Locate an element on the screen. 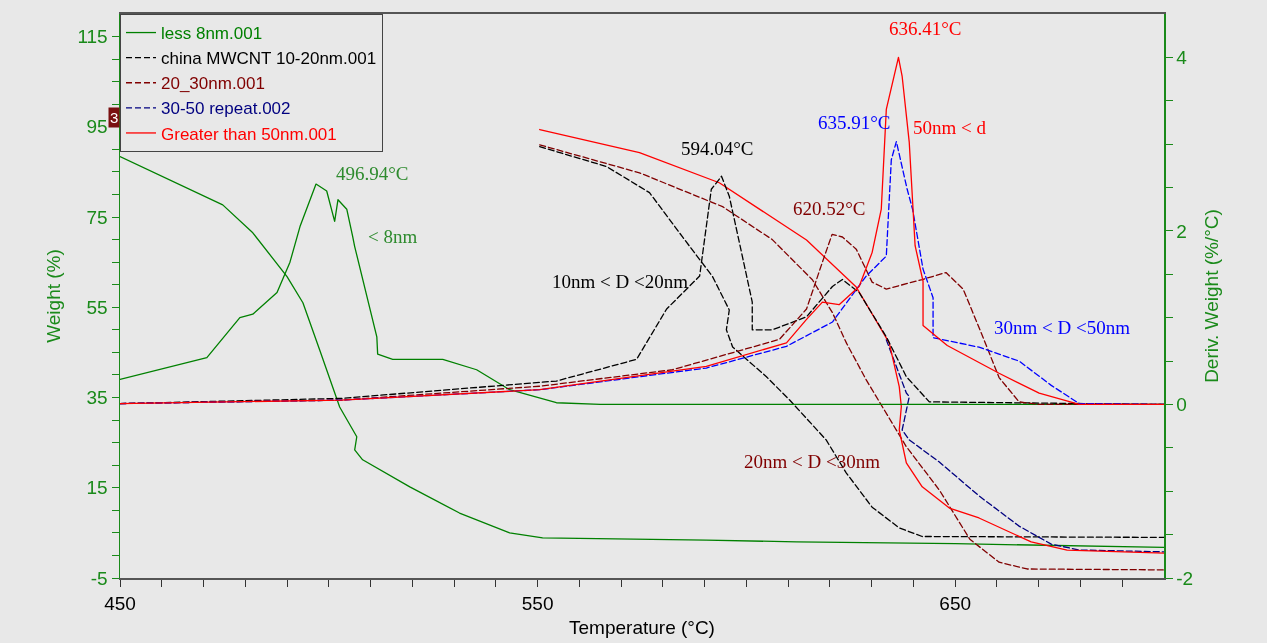 The image size is (1267, 643). annotation: 30nm < D <50nm is located at coordinates (1062, 327).